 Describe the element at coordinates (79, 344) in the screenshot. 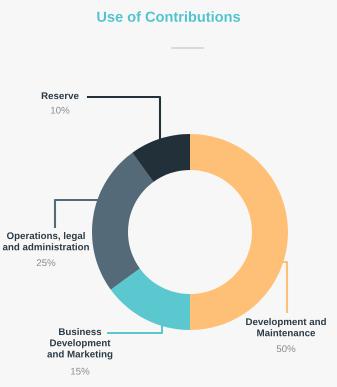

I see `slice-label: Business Development and Marketing` at that location.